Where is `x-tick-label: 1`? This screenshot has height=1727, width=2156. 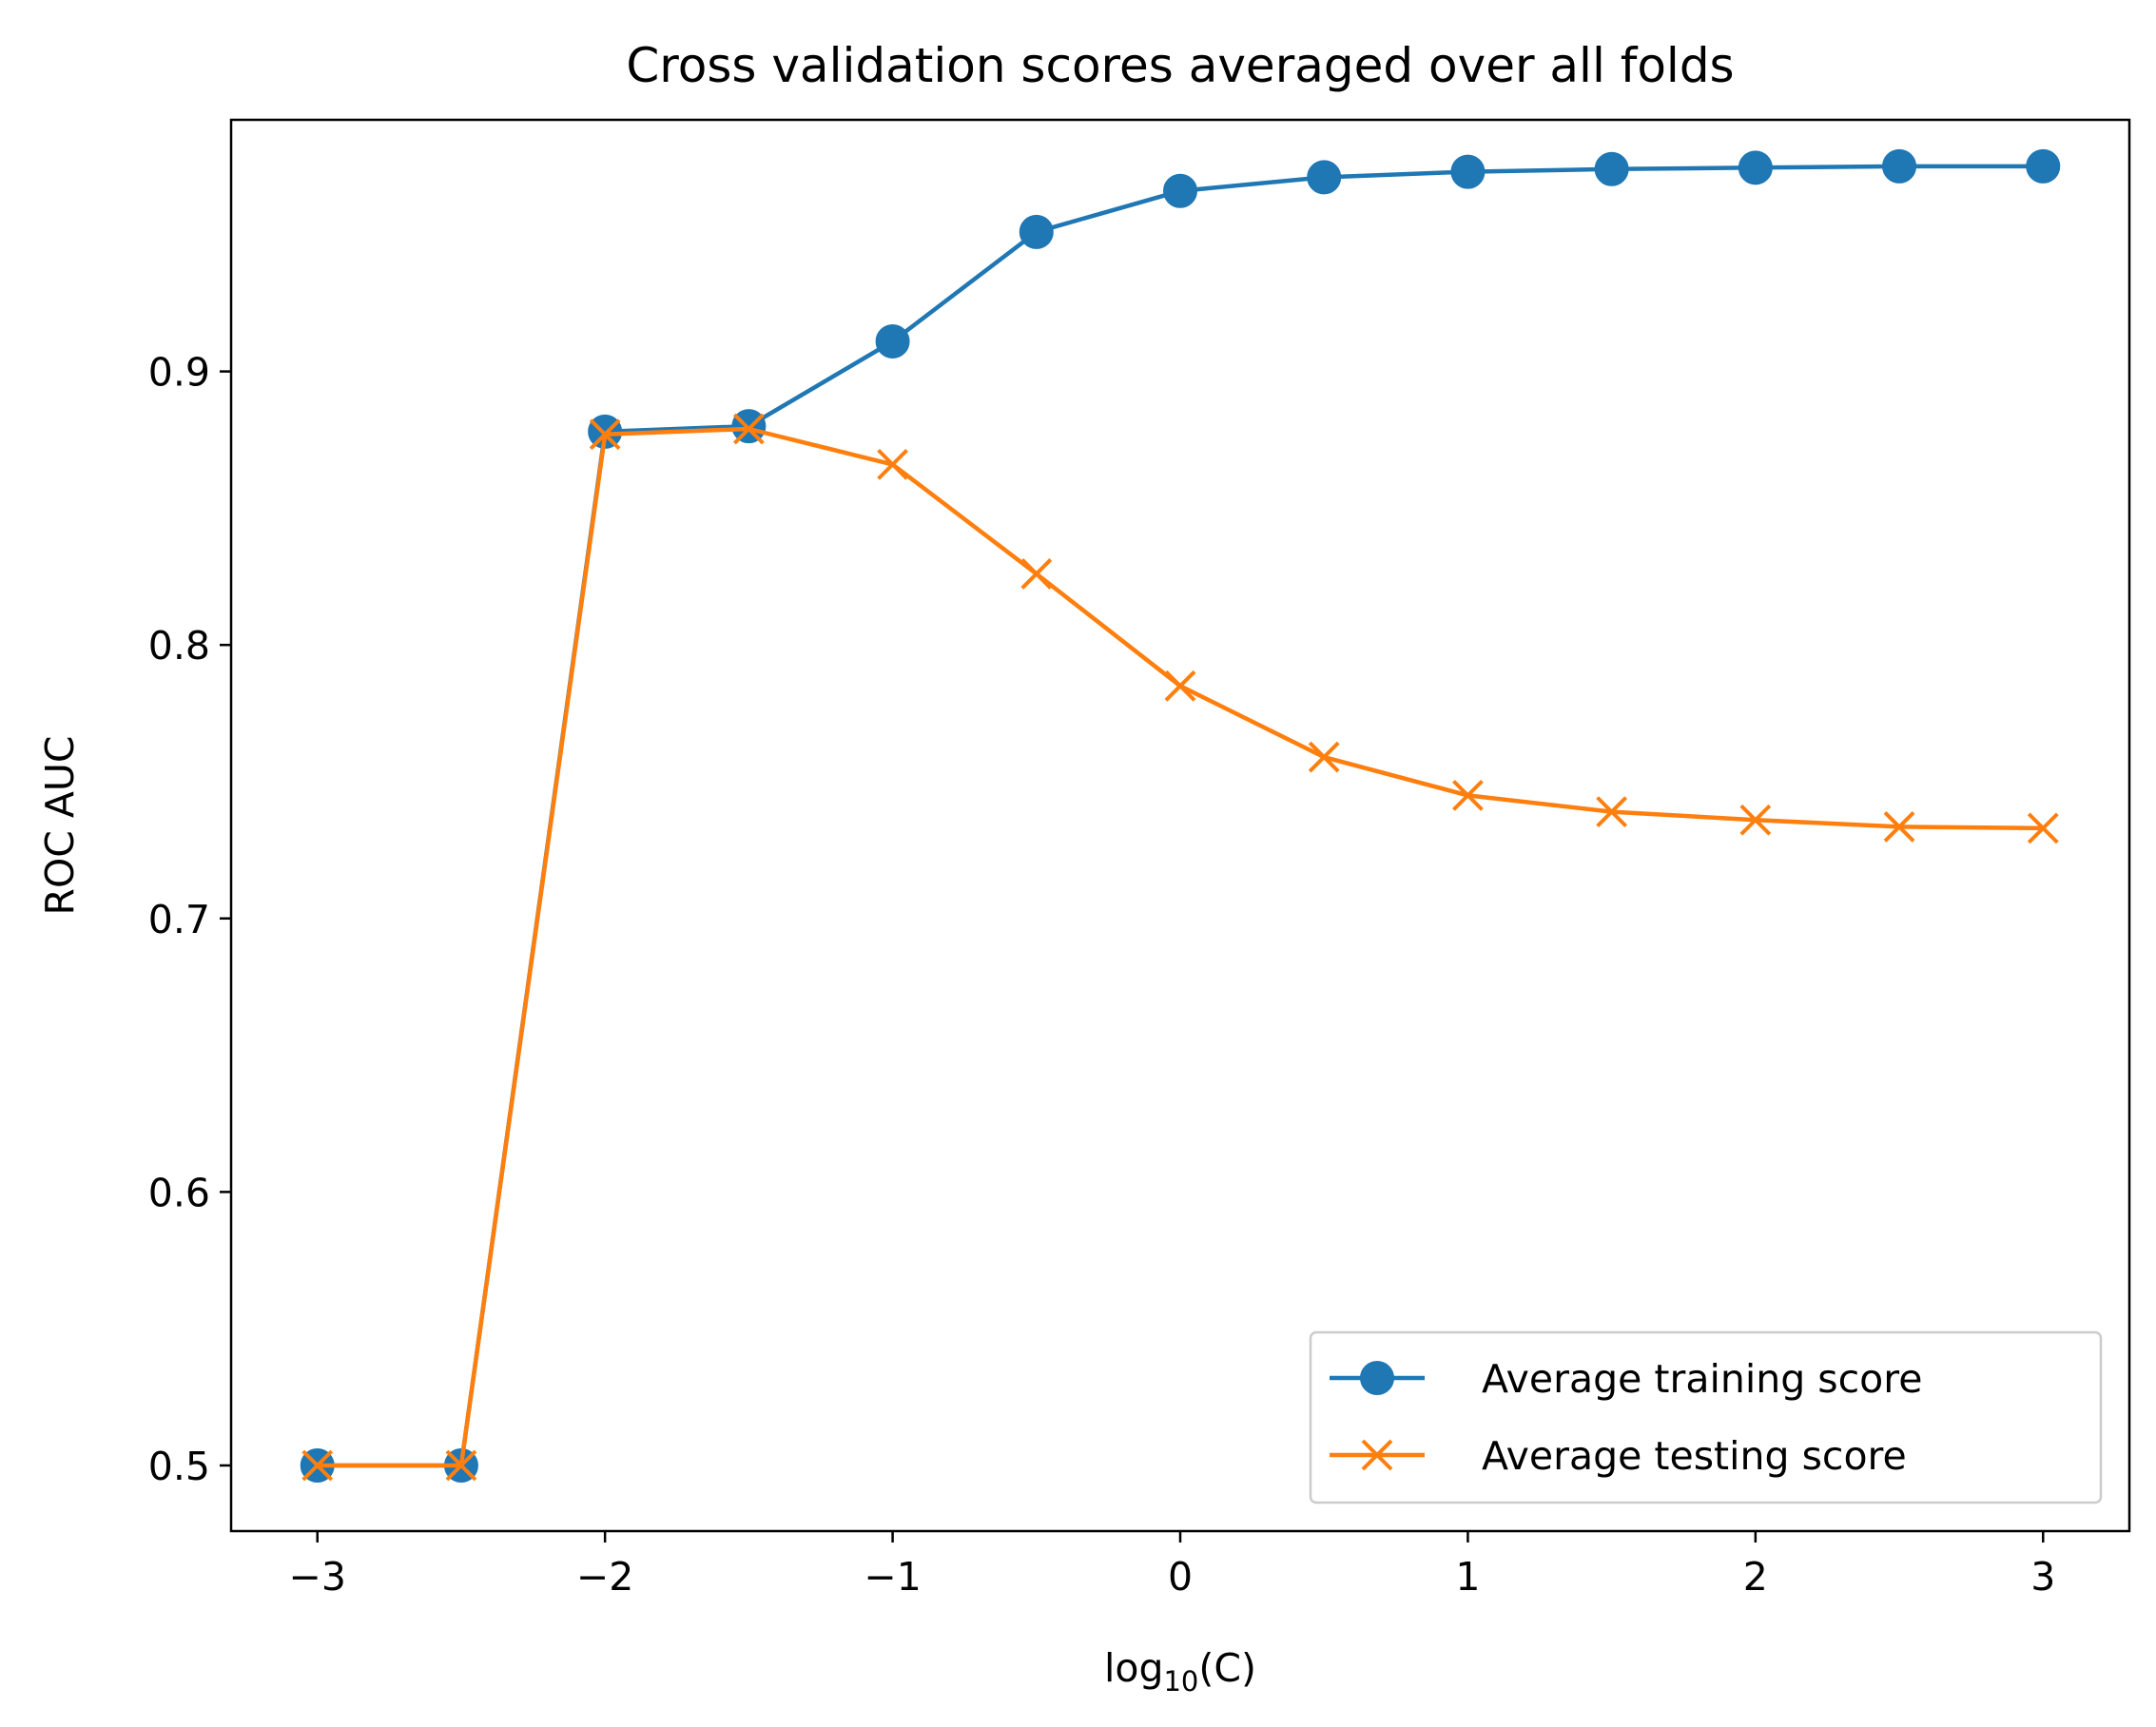 x-tick-label: 1 is located at coordinates (1467, 1577).